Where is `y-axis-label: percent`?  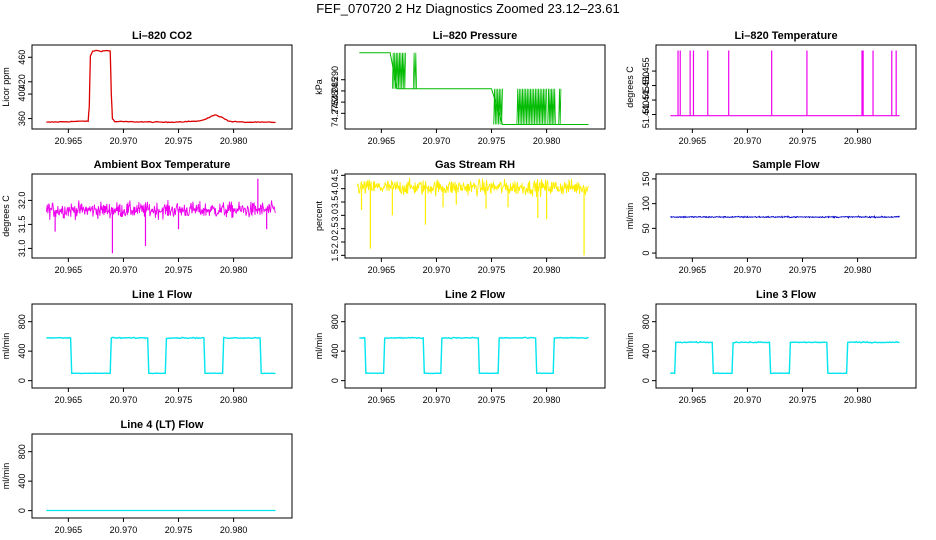
y-axis-label: percent is located at coordinates (319, 215).